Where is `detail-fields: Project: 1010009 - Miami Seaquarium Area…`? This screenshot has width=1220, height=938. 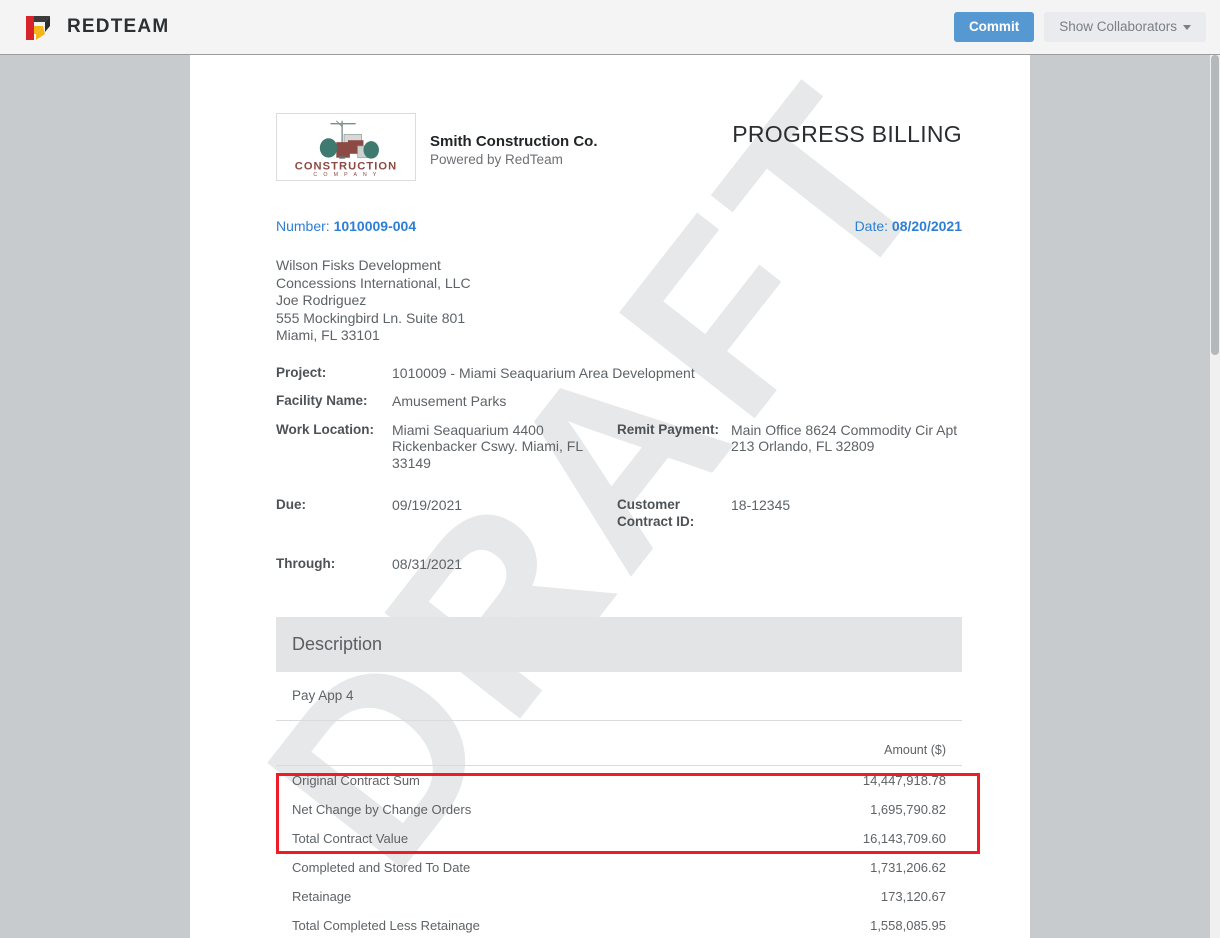
detail-fields: Project: 1010009 - Miami Seaquarium Area… is located at coordinates (619, 469).